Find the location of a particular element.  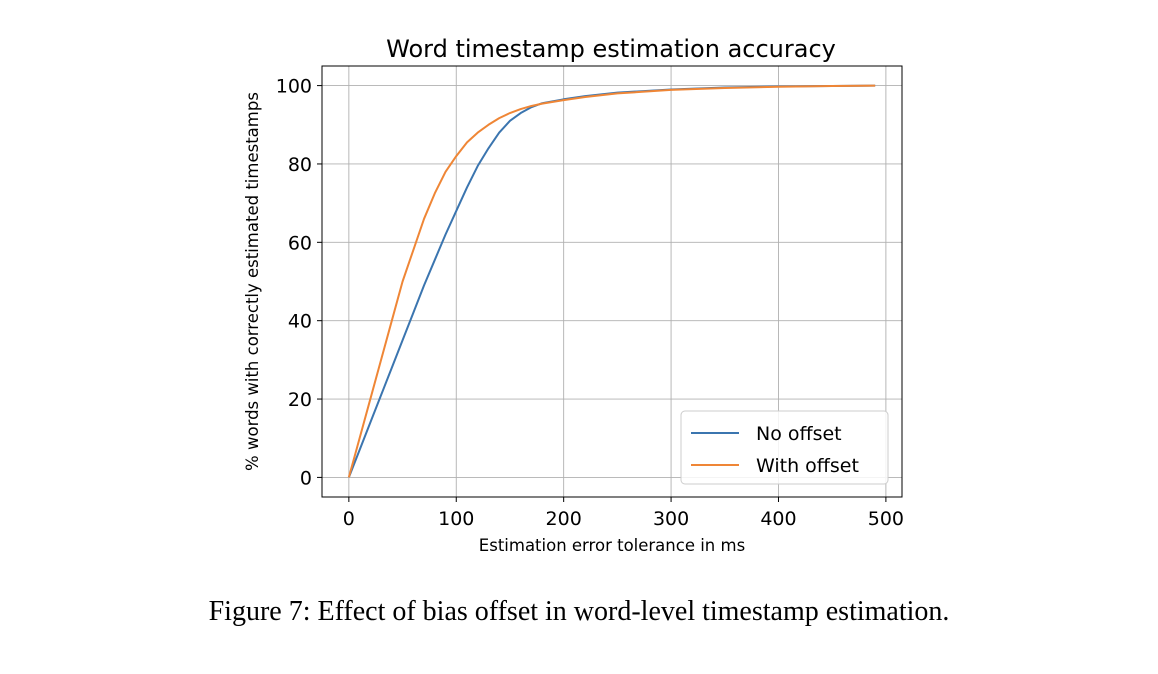

x-tick-label: 200 is located at coordinates (564, 519).